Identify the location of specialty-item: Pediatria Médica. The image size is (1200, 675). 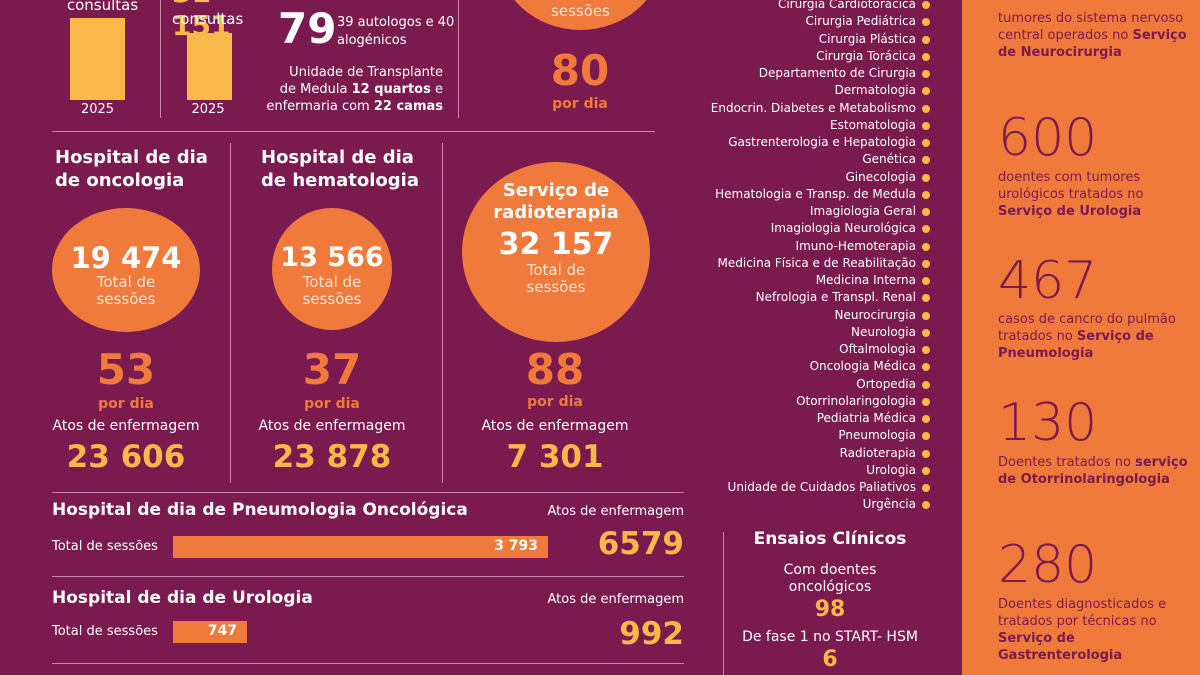
(816, 418).